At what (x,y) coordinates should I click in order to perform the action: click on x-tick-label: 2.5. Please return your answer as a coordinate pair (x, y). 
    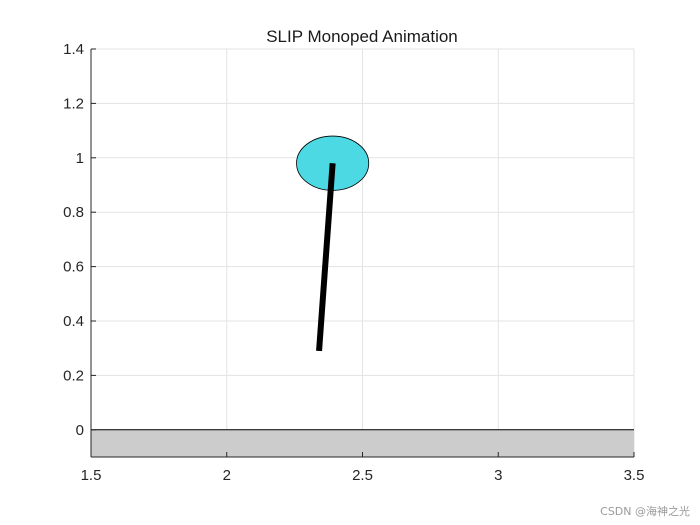
    Looking at the image, I should click on (362, 475).